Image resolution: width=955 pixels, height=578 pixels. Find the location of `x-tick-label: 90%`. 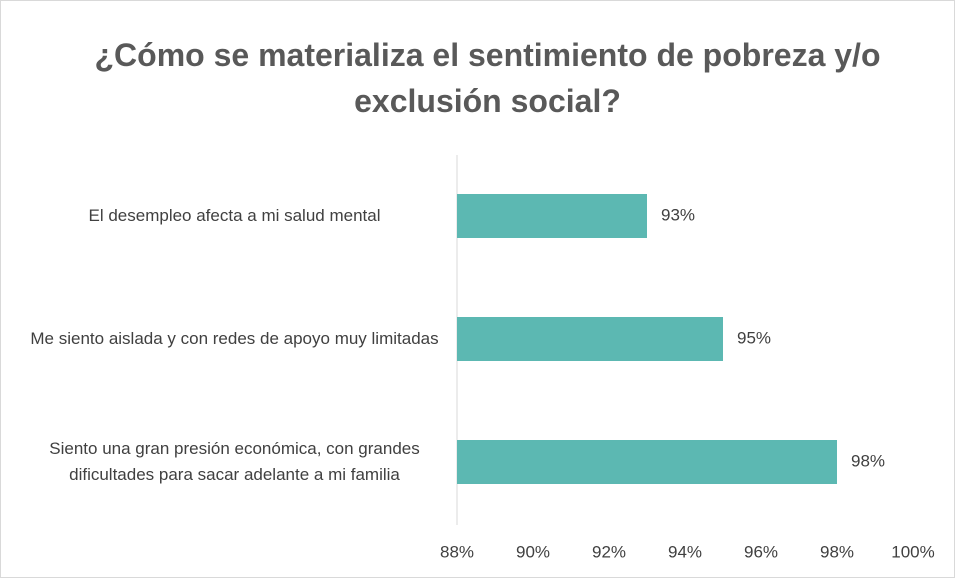

x-tick-label: 90% is located at coordinates (533, 551).